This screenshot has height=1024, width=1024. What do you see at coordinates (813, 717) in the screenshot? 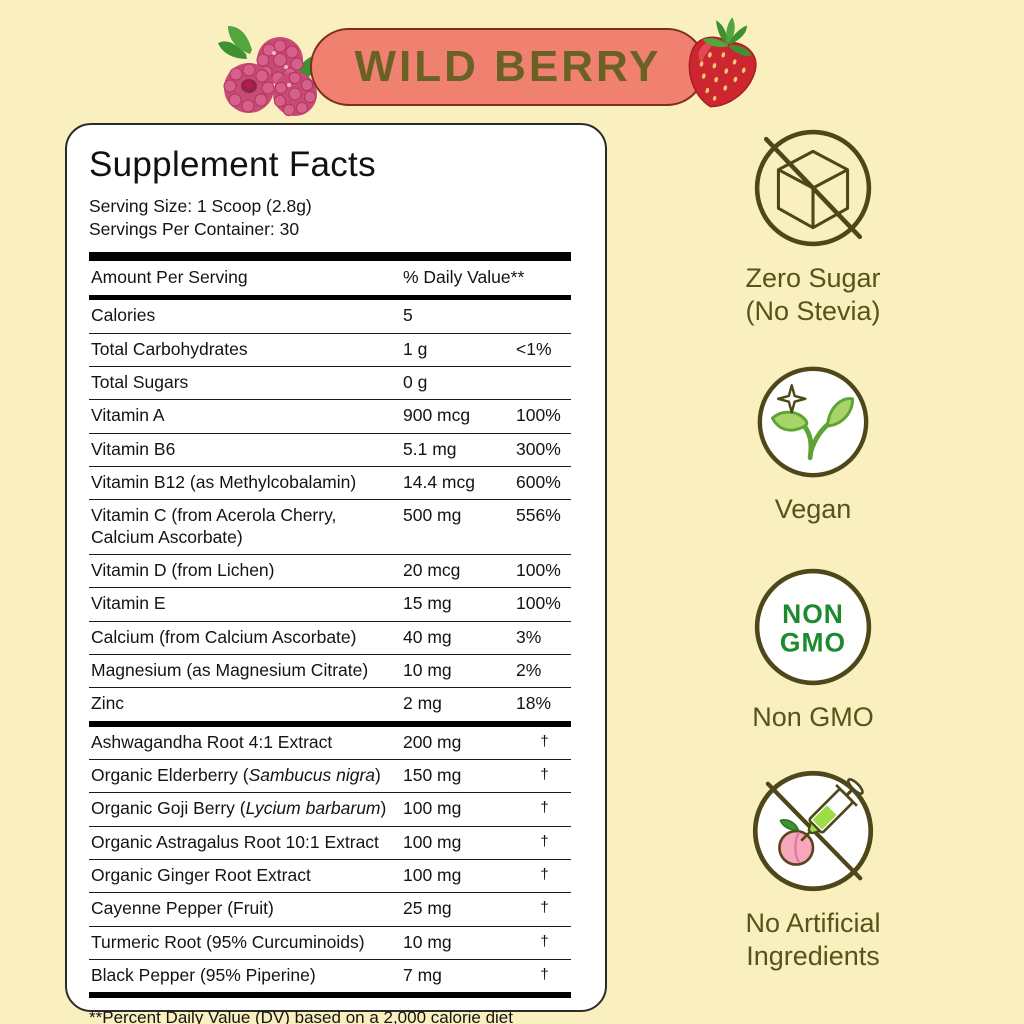
I see `badge-non-gmo-label: Non GMO` at bounding box center [813, 717].